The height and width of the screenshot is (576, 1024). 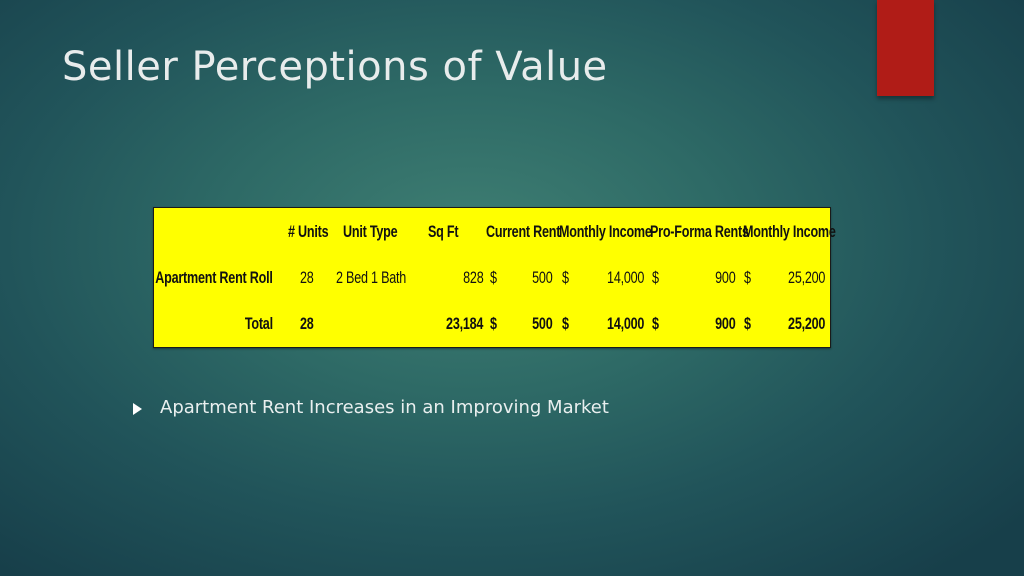 What do you see at coordinates (473, 277) in the screenshot?
I see `cell-sqft: 828` at bounding box center [473, 277].